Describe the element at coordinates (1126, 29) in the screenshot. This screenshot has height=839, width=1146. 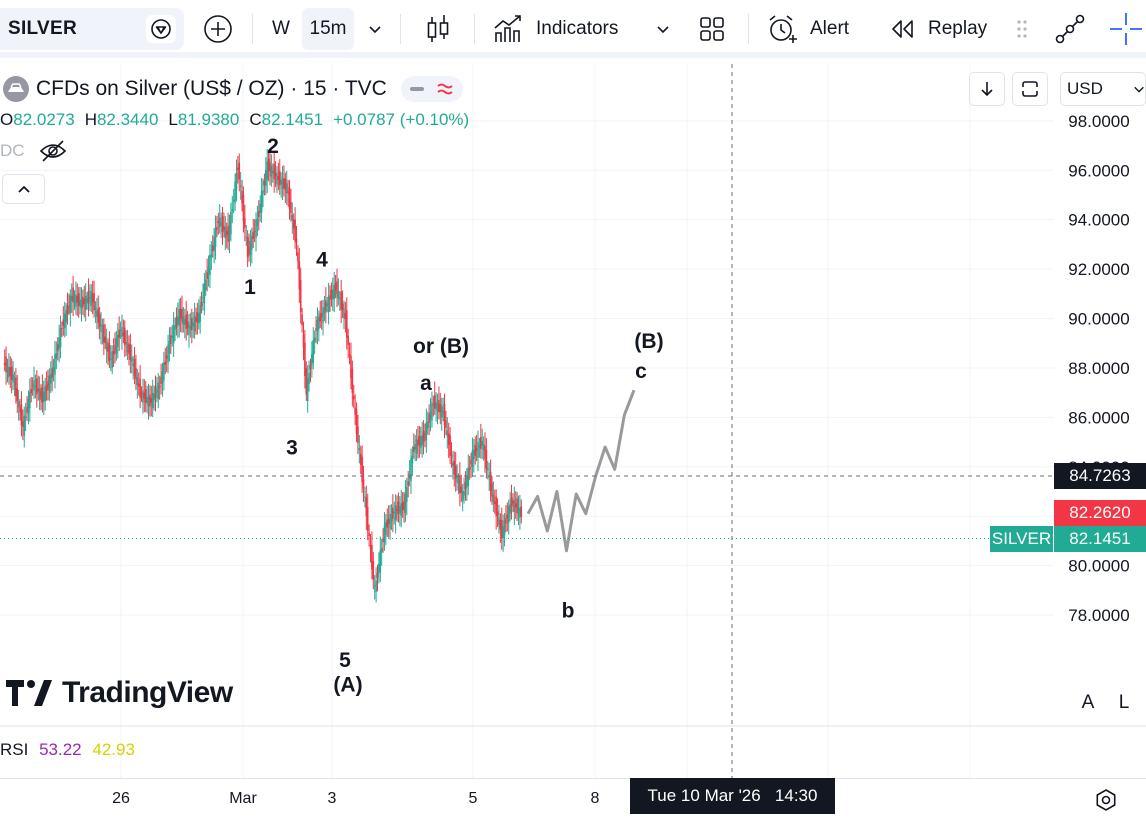
I see `crosshair-tool-button` at that location.